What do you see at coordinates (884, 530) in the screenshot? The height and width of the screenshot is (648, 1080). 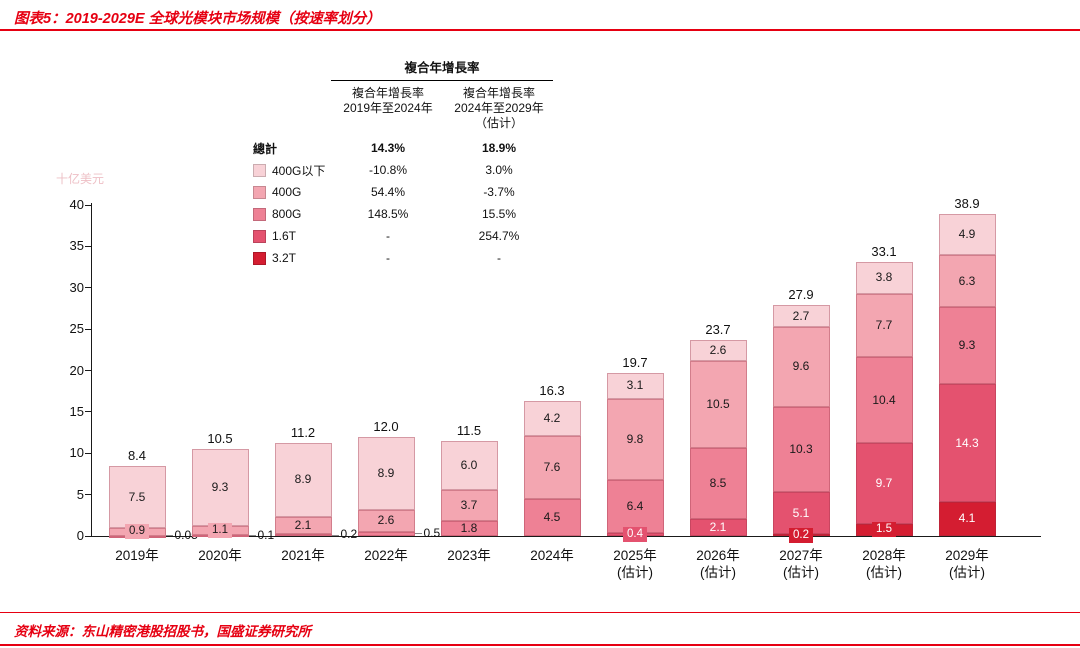 I see `segment-label-chip: 1.5` at bounding box center [884, 530].